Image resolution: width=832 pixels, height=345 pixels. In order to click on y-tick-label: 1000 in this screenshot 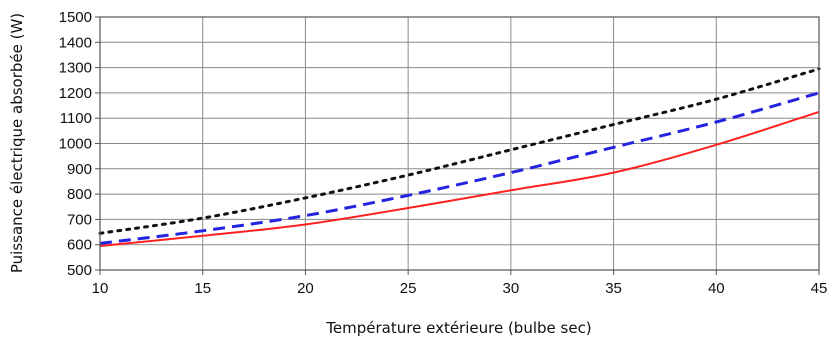, I will do `click(75, 144)`.